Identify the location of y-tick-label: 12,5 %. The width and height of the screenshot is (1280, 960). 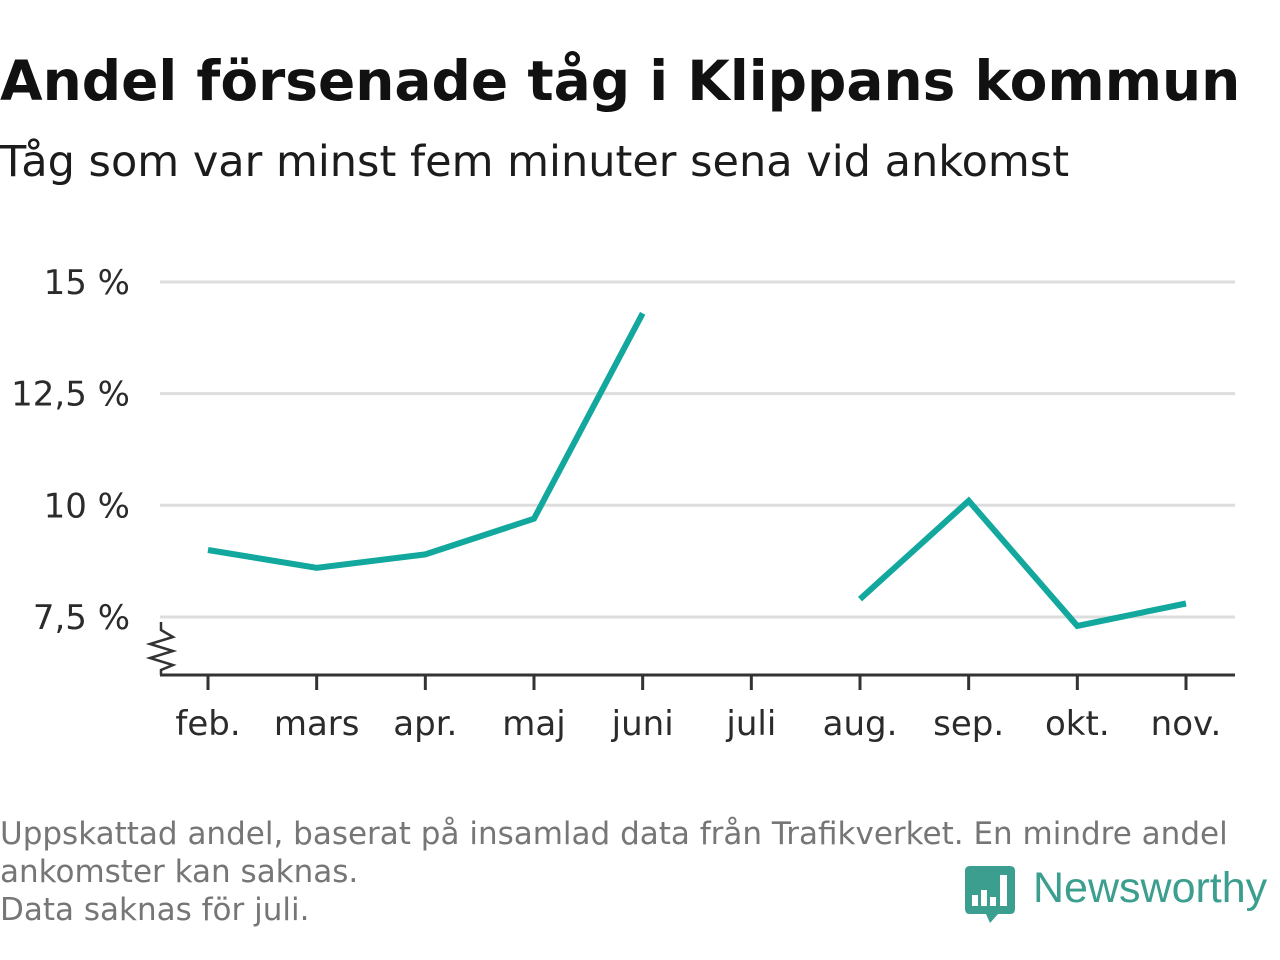
(70, 395).